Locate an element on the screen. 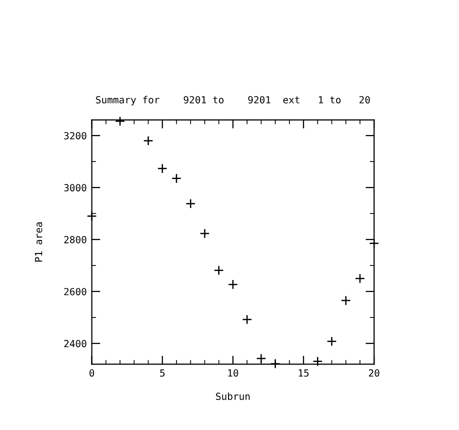 The image size is (459, 430). x-tick-label: 15 is located at coordinates (303, 373).